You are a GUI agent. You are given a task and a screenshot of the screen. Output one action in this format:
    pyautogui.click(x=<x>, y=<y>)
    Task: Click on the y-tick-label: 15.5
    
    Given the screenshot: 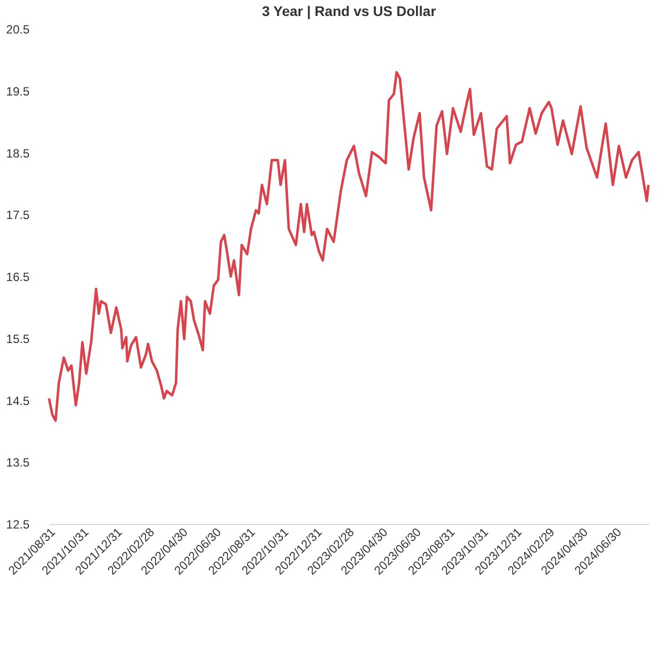 What is the action you would take?
    pyautogui.click(x=18, y=339)
    